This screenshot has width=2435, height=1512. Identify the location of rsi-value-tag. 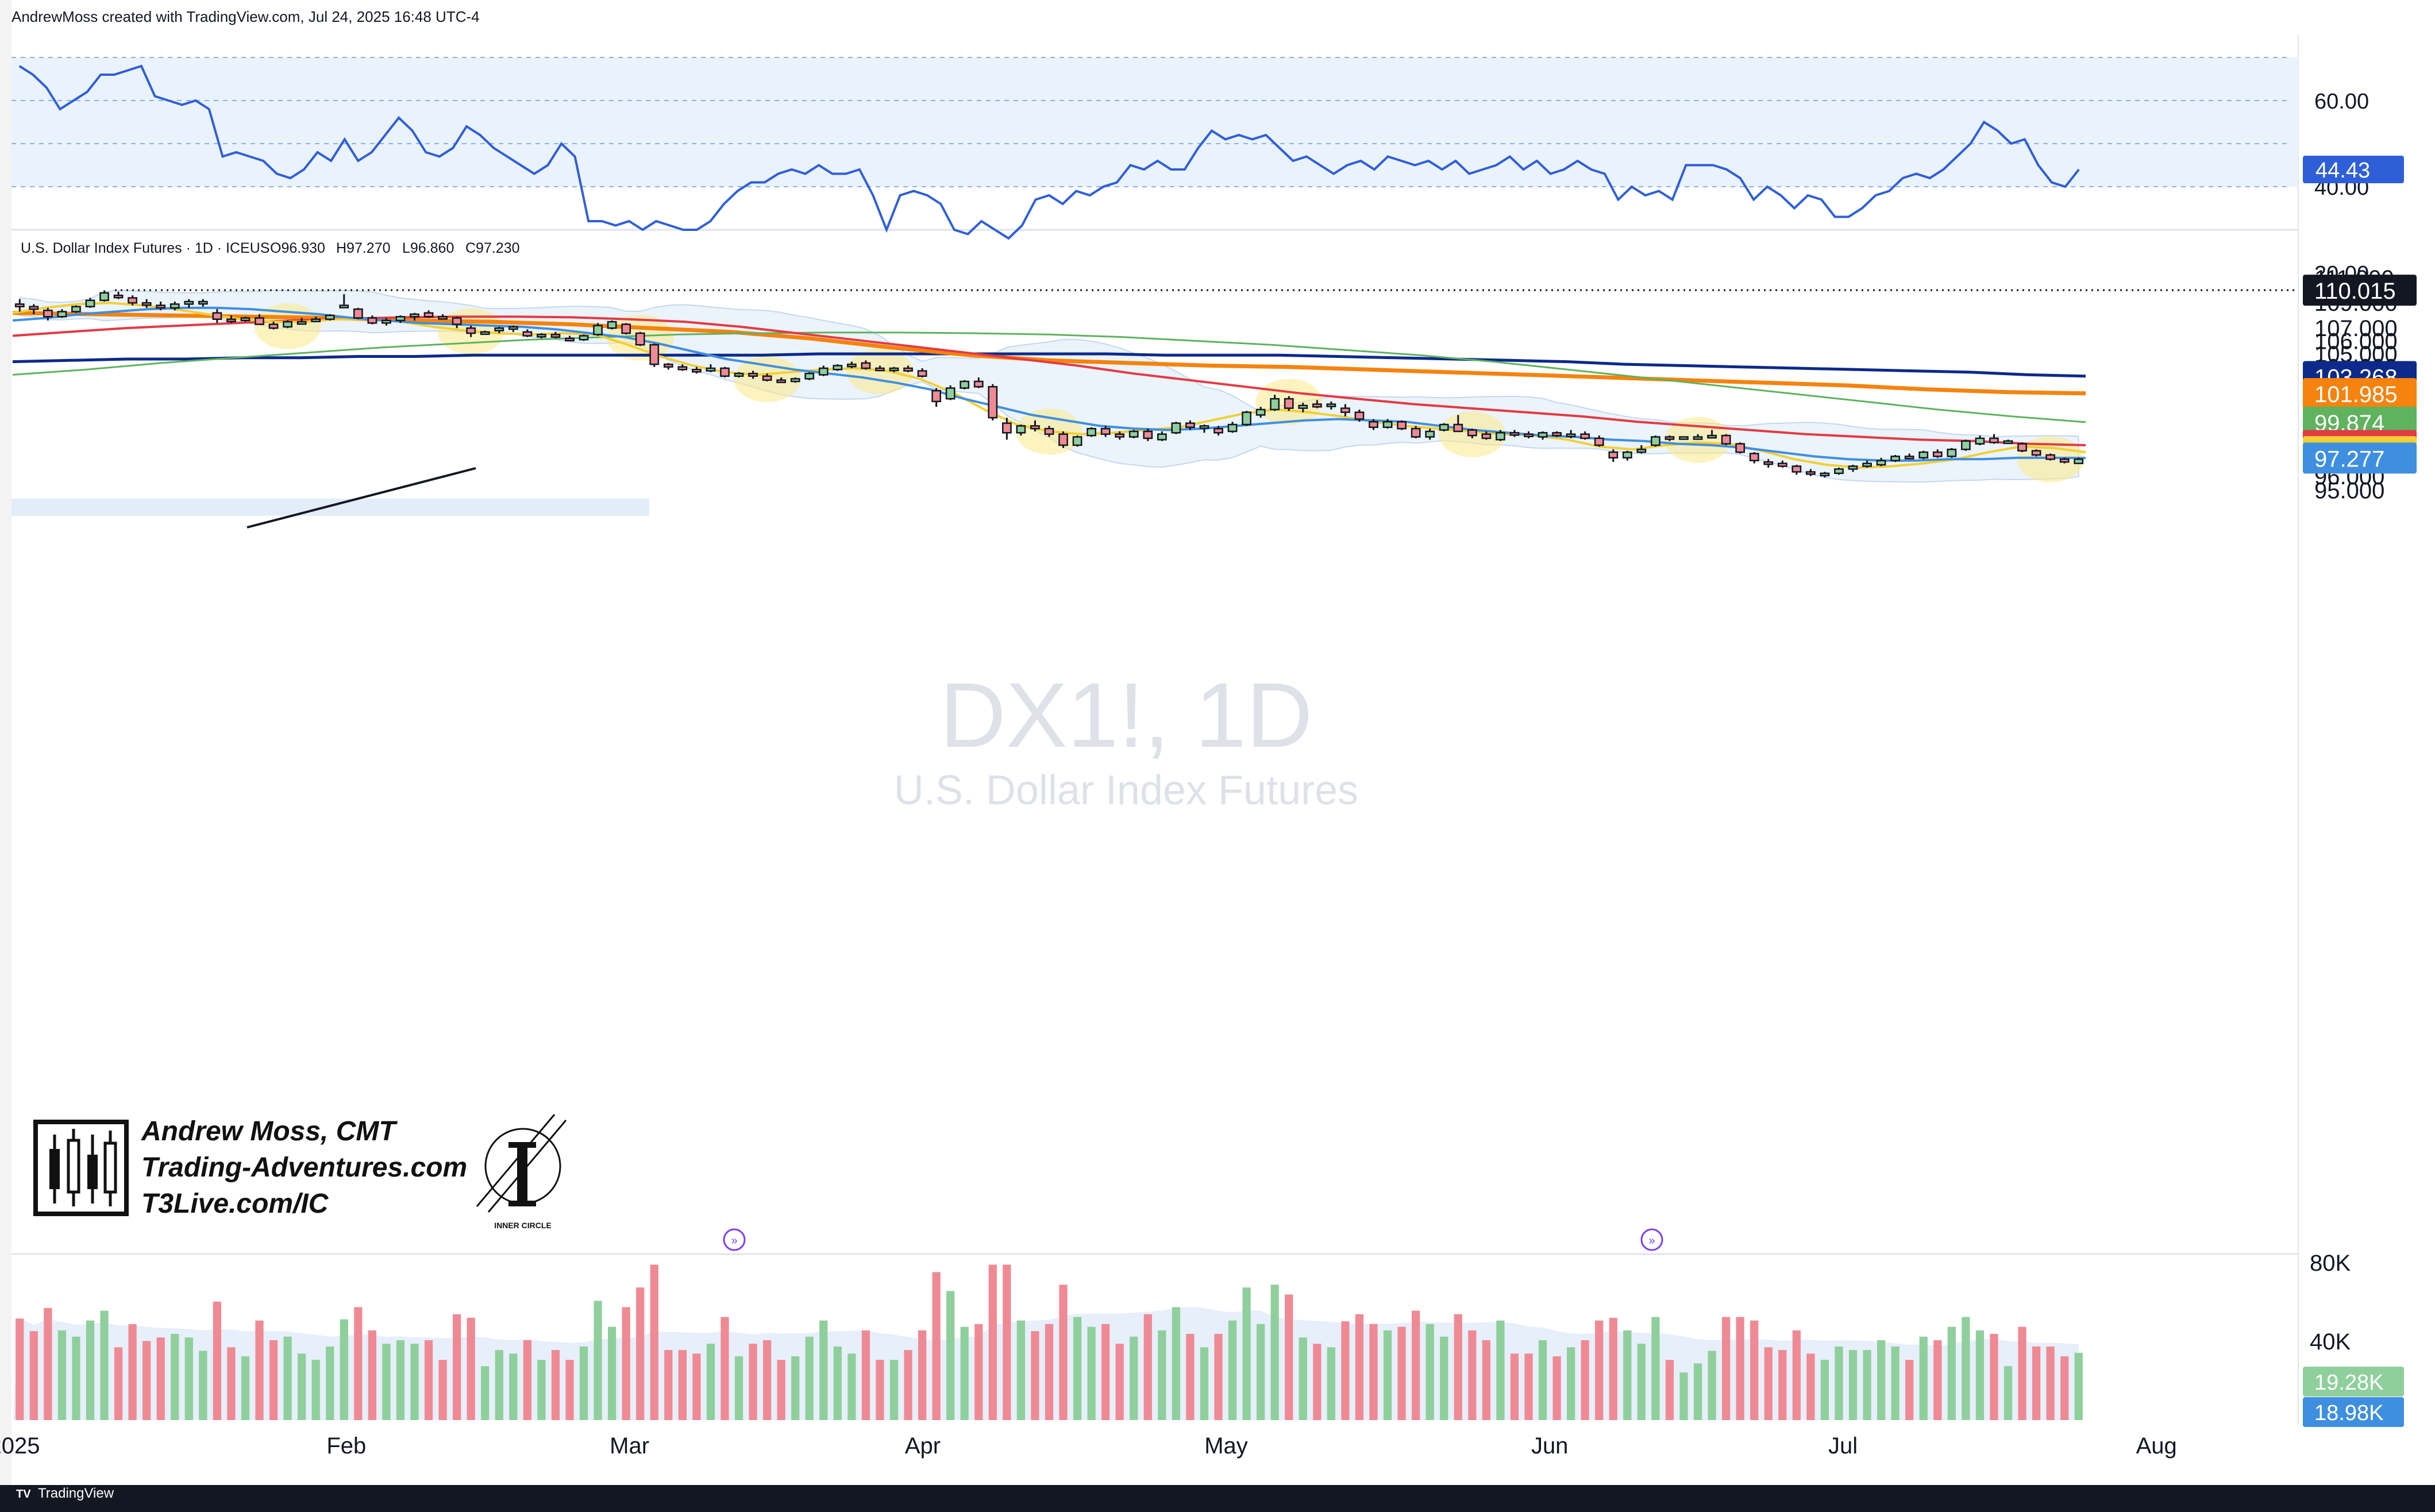
(2353, 169).